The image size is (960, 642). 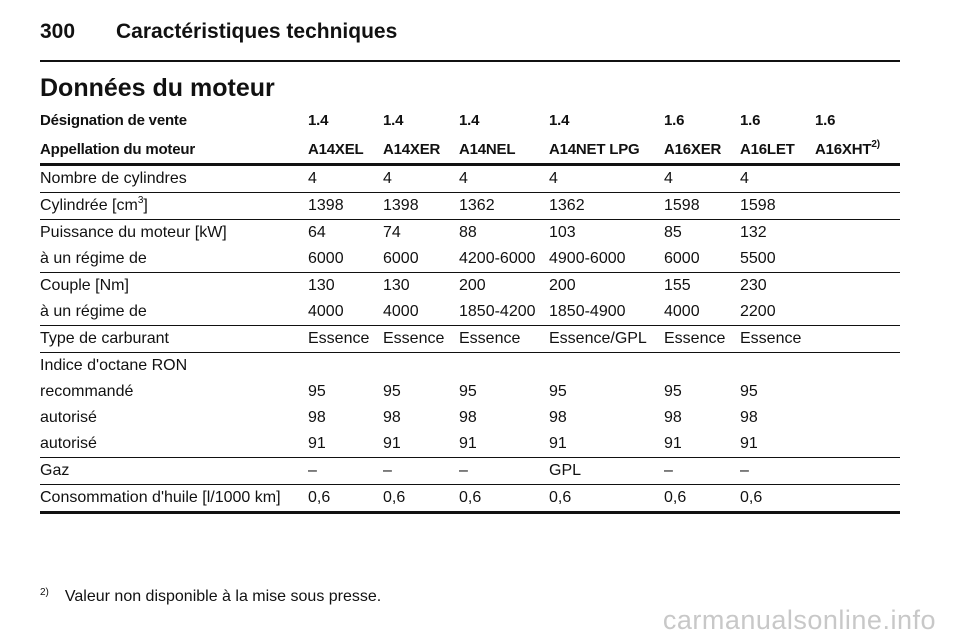 What do you see at coordinates (317, 232) in the screenshot?
I see `table-cell: 64` at bounding box center [317, 232].